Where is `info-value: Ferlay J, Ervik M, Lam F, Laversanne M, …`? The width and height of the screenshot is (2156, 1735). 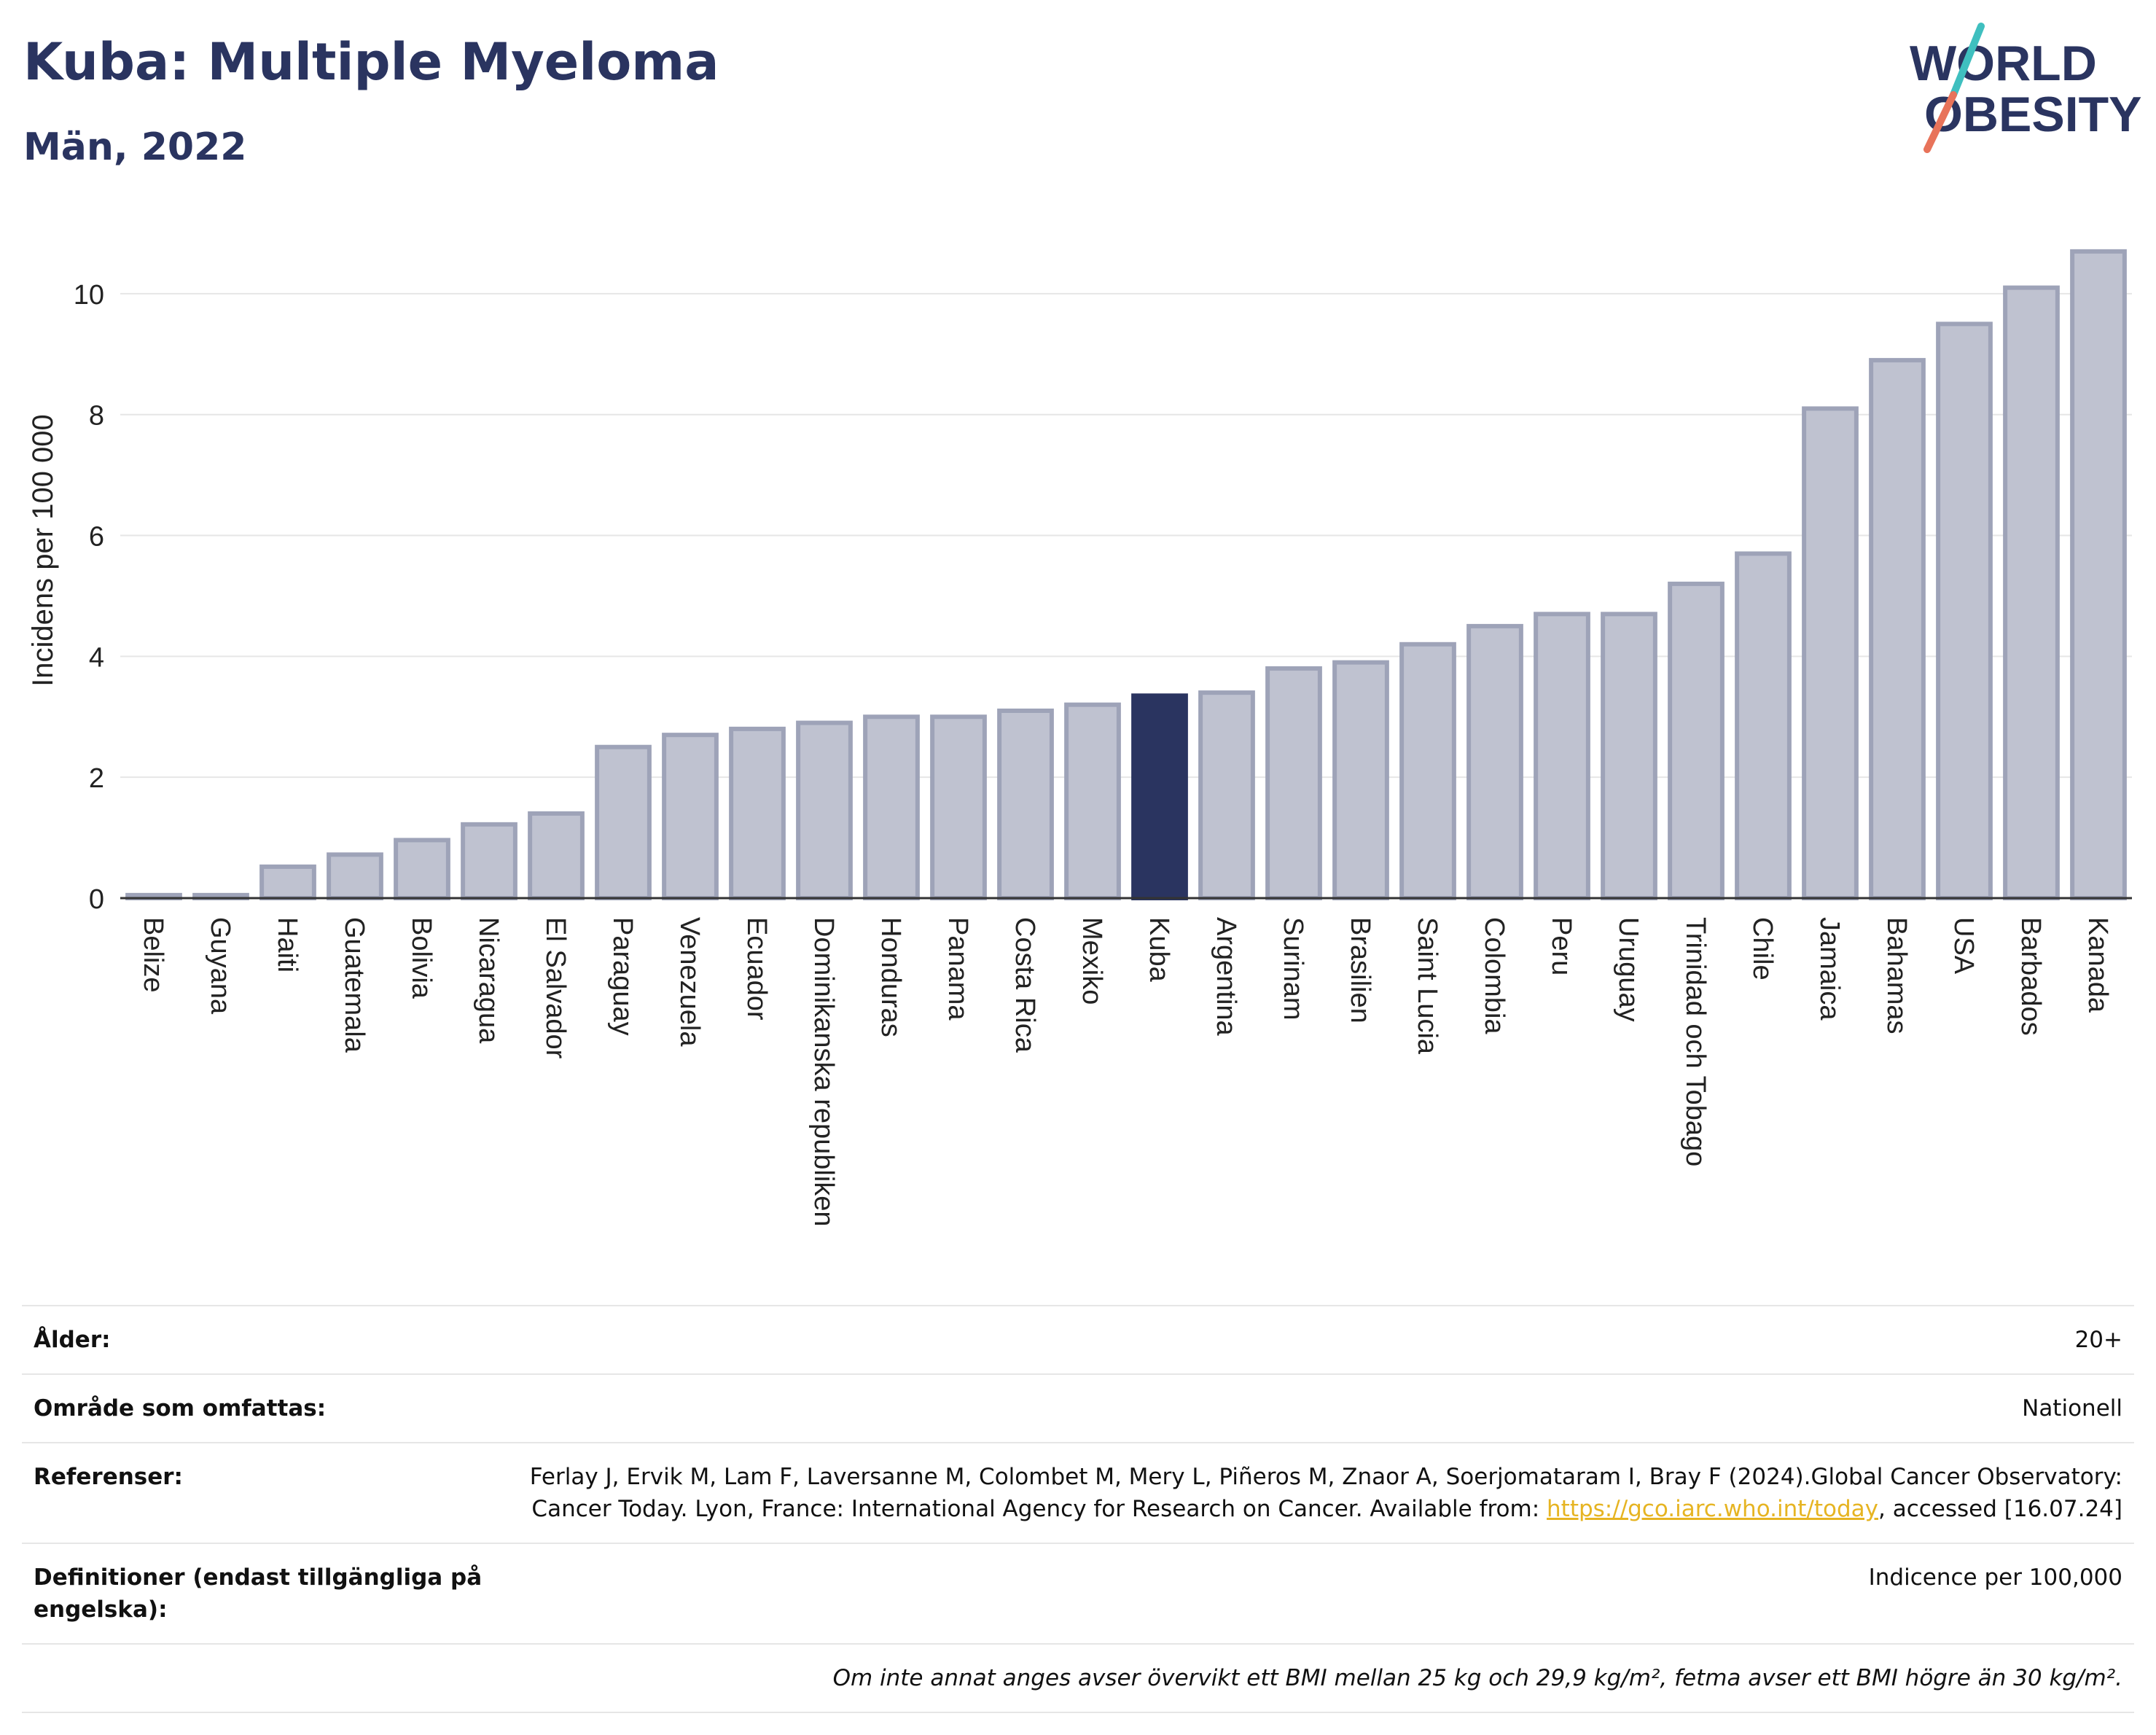 info-value: Ferlay J, Ervik M, Lam F, Laversanne M, … is located at coordinates (1323, 1492).